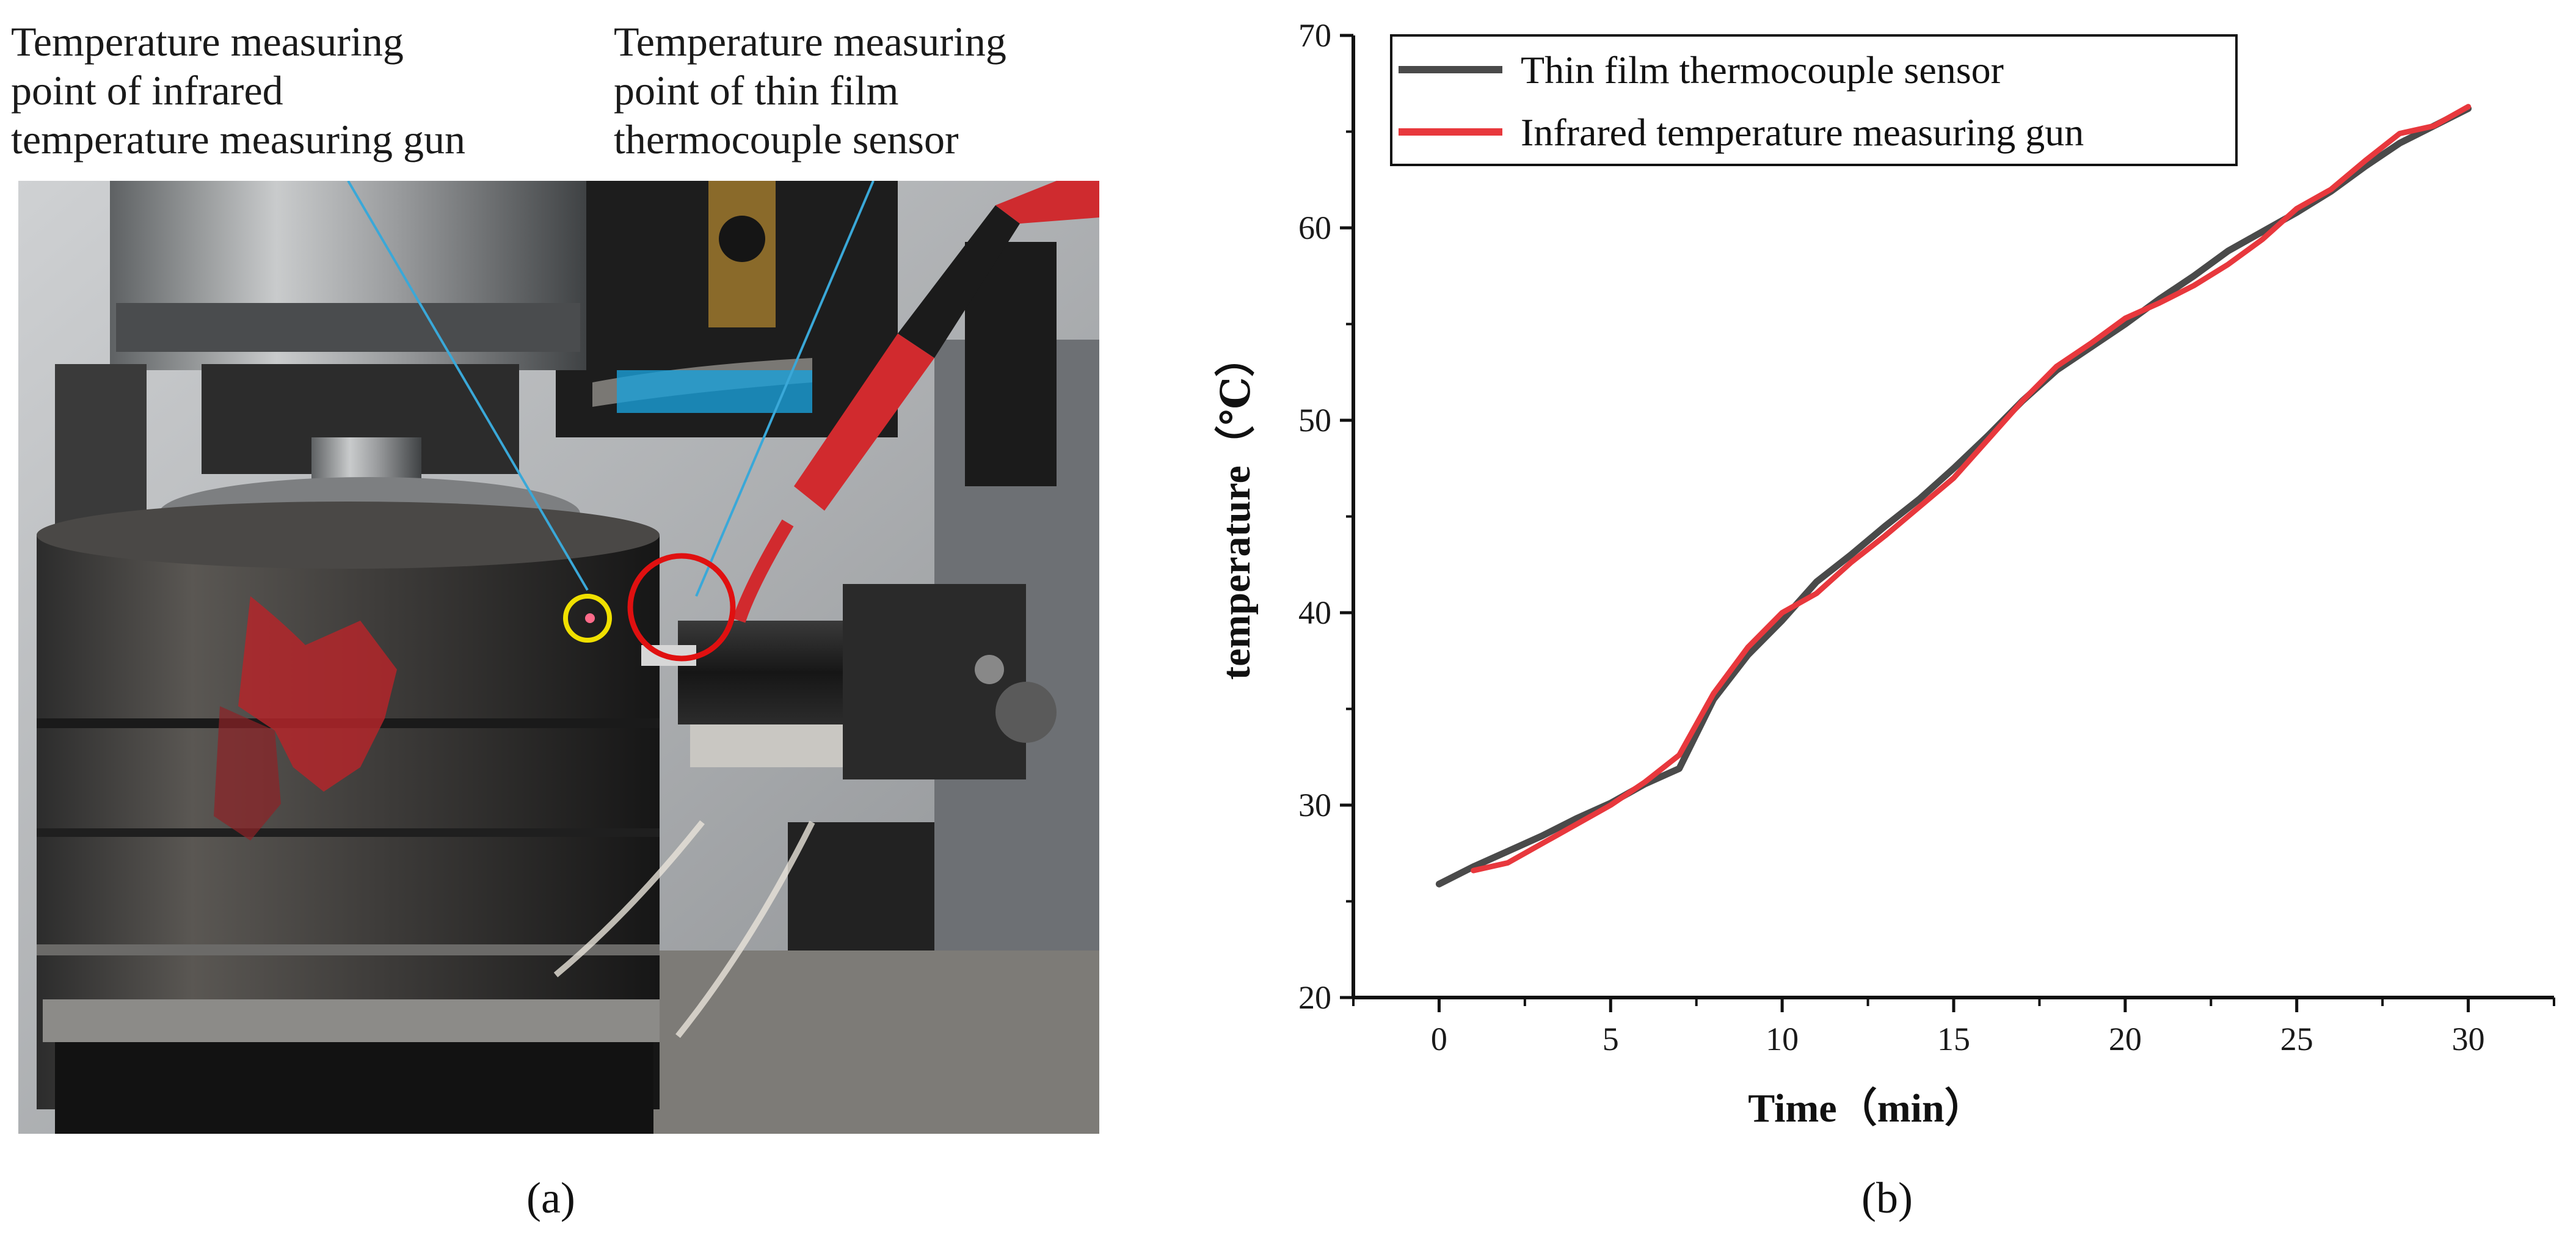 The height and width of the screenshot is (1237, 2576). Describe the element at coordinates (1866, 1108) in the screenshot. I see `x-axis-title: Time（min）` at that location.